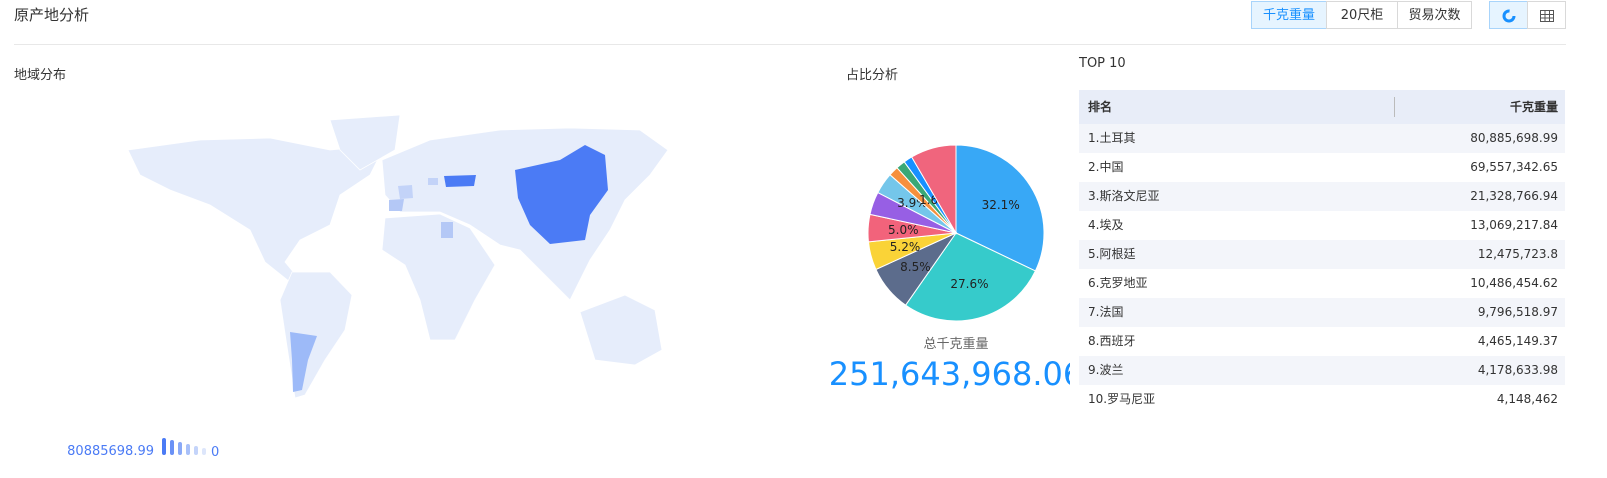  I want to click on column-header: 千克重量, so click(1533, 107).